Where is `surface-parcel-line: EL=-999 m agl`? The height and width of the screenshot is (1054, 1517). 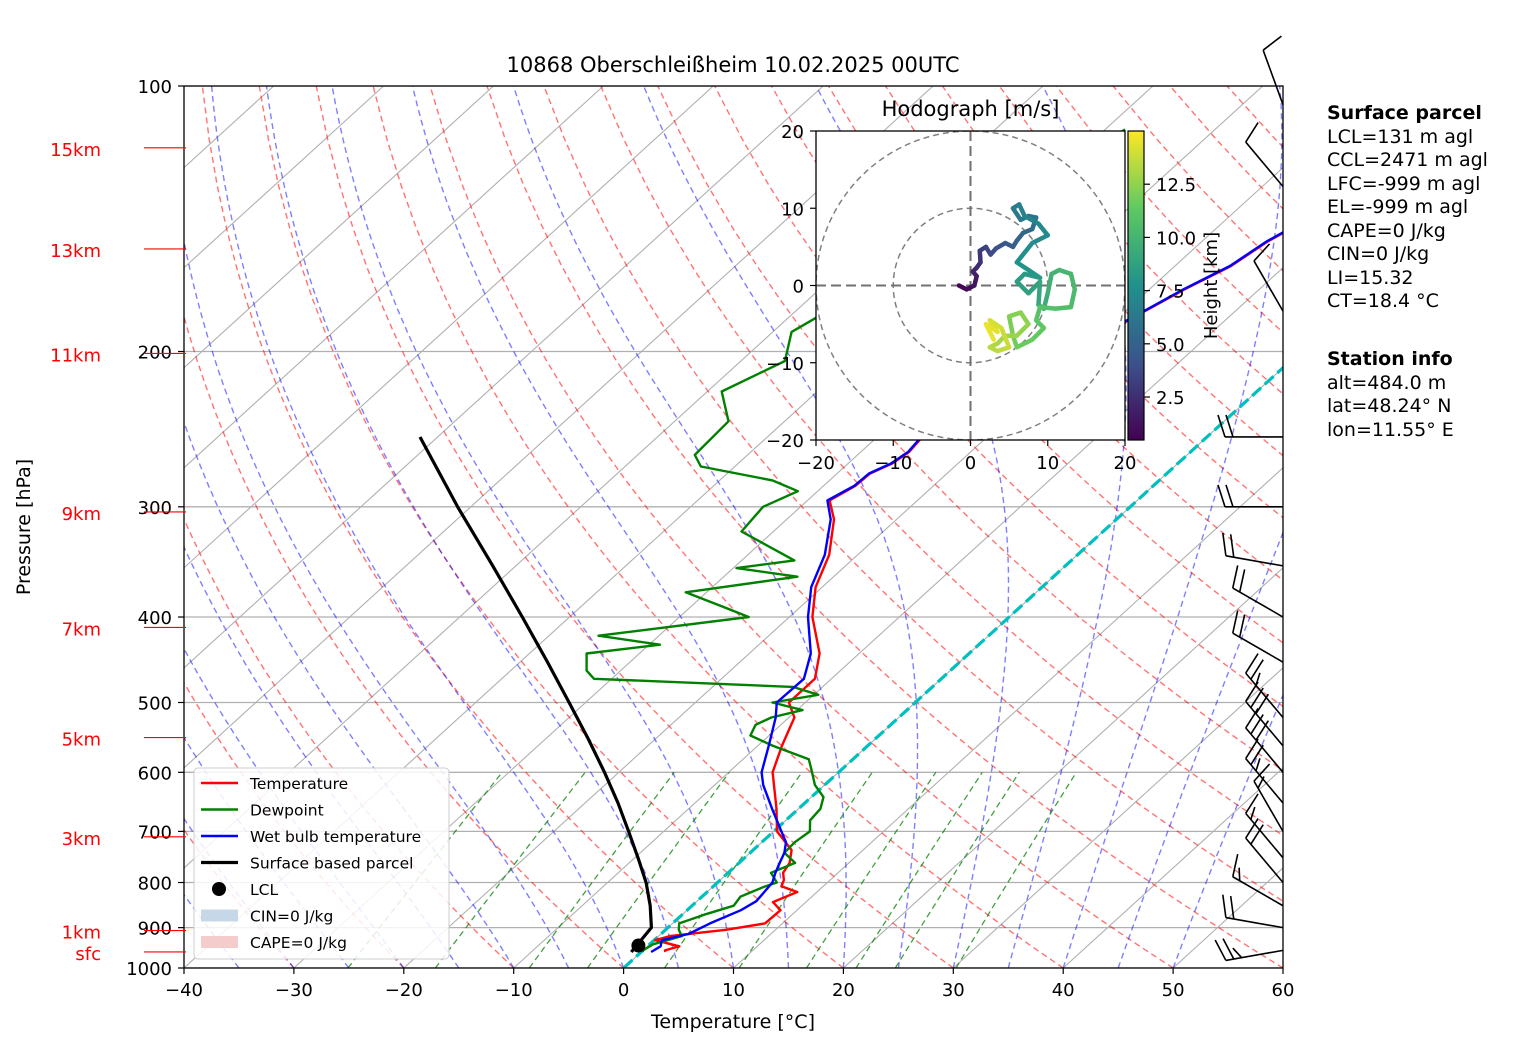 surface-parcel-line: EL=-999 m agl is located at coordinates (1398, 207).